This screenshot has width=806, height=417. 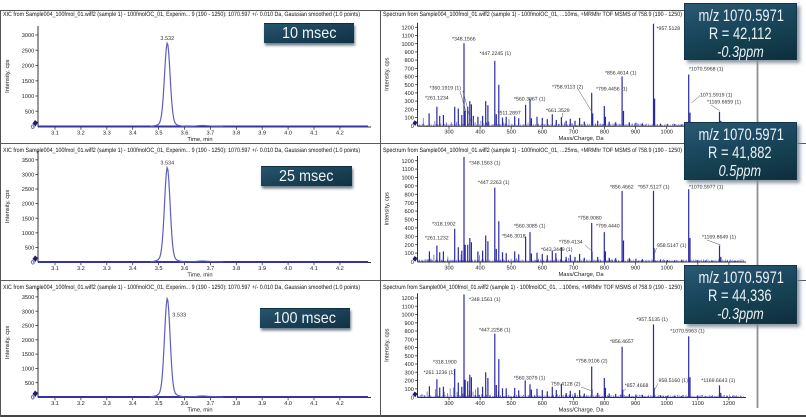 What do you see at coordinates (674, 381) in the screenshot?
I see `svg-text: 958.5160 (1)` at bounding box center [674, 381].